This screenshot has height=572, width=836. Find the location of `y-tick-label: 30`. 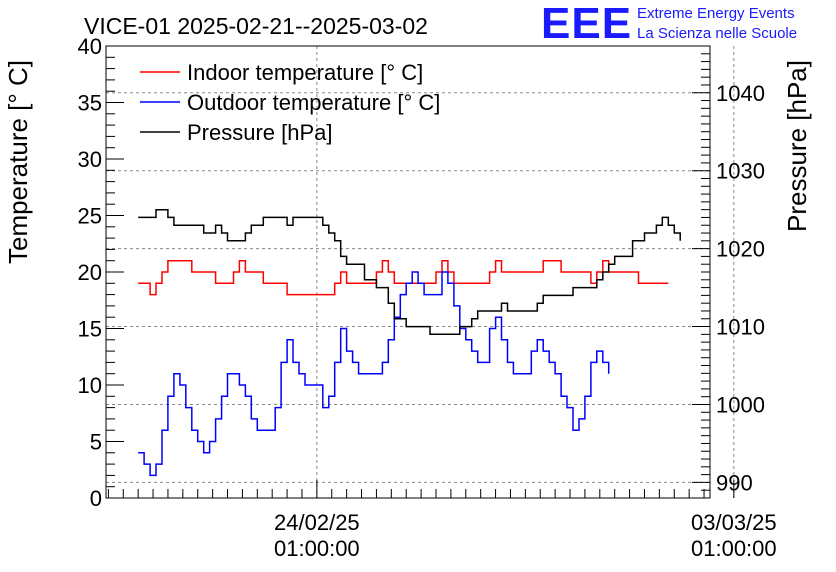

y-tick-label: 30 is located at coordinates (90, 159).